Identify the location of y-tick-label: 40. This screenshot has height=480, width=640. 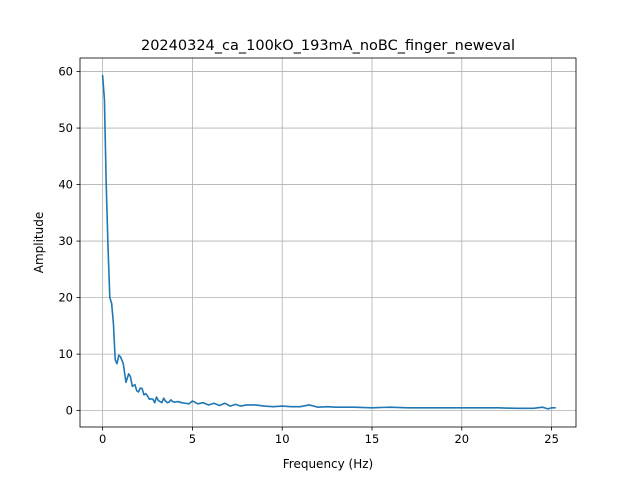
(65, 185).